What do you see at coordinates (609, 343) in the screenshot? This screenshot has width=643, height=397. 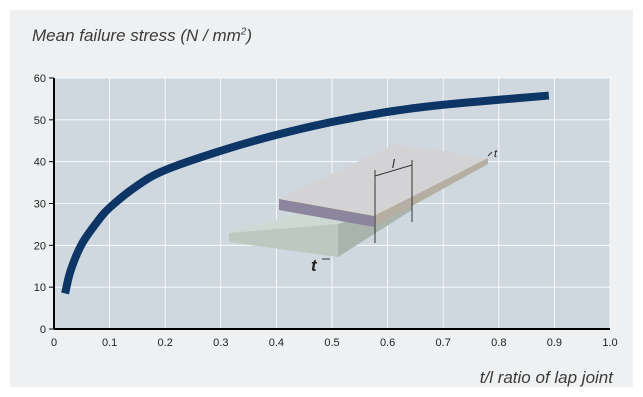 I see `x-tick-label: 1.0` at bounding box center [609, 343].